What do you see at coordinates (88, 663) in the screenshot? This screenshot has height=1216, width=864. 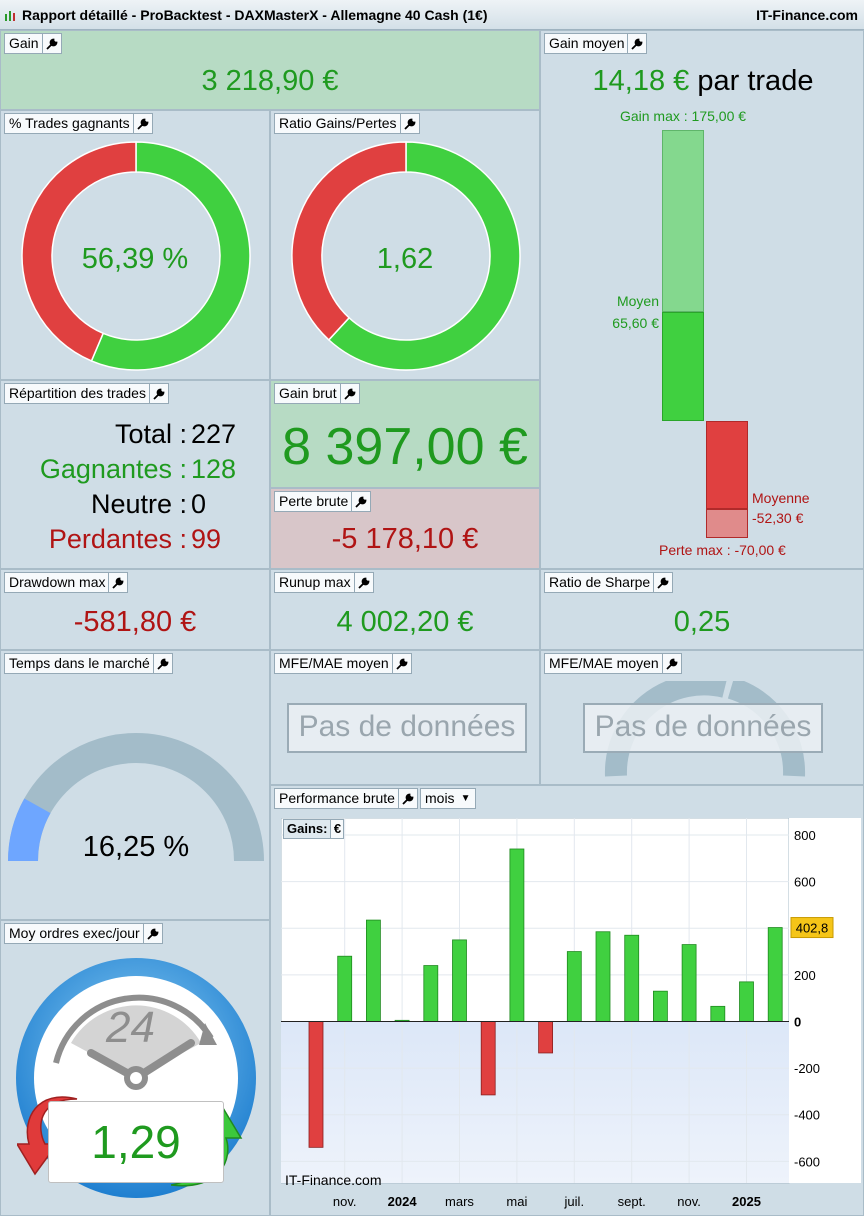 I see `temps-marche-label: Temps dans le marché` at bounding box center [88, 663].